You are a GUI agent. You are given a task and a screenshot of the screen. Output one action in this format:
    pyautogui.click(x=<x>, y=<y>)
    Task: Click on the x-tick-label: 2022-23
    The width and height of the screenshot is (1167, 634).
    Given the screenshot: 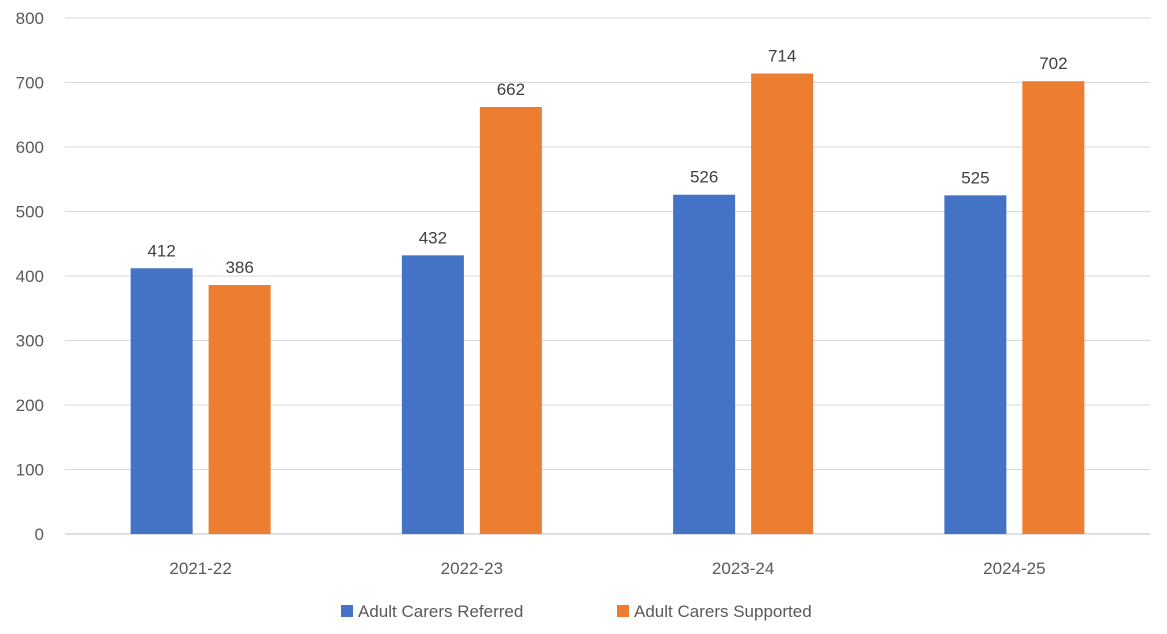 What is the action you would take?
    pyautogui.click(x=472, y=568)
    